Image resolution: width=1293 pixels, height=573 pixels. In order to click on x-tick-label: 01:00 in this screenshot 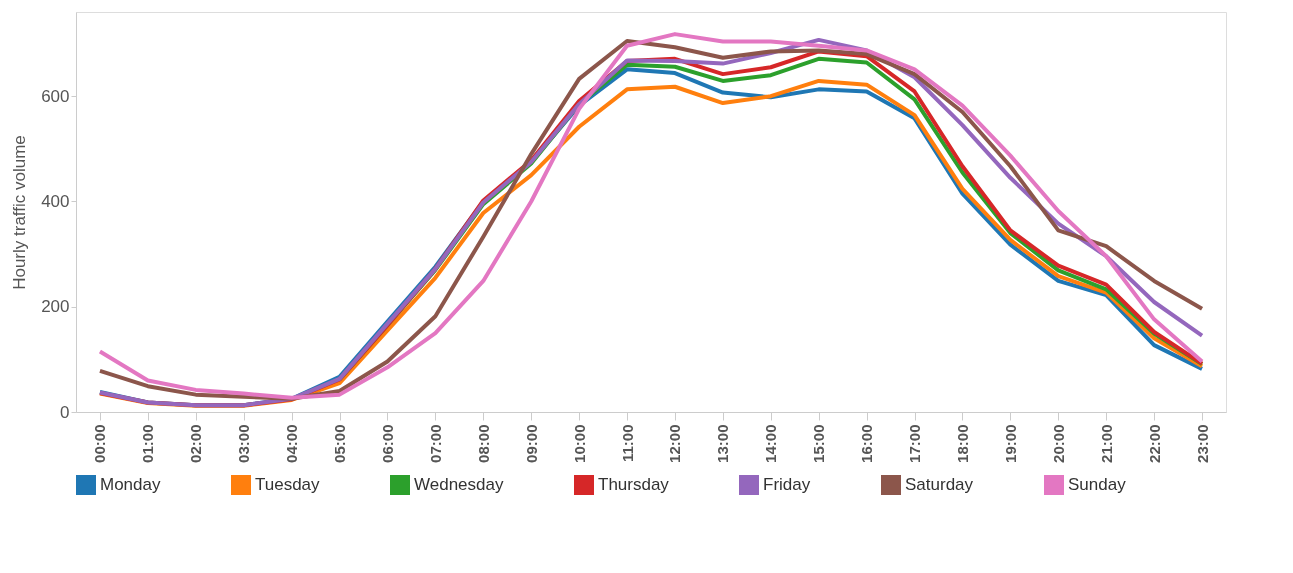, I will do `click(148, 443)`.